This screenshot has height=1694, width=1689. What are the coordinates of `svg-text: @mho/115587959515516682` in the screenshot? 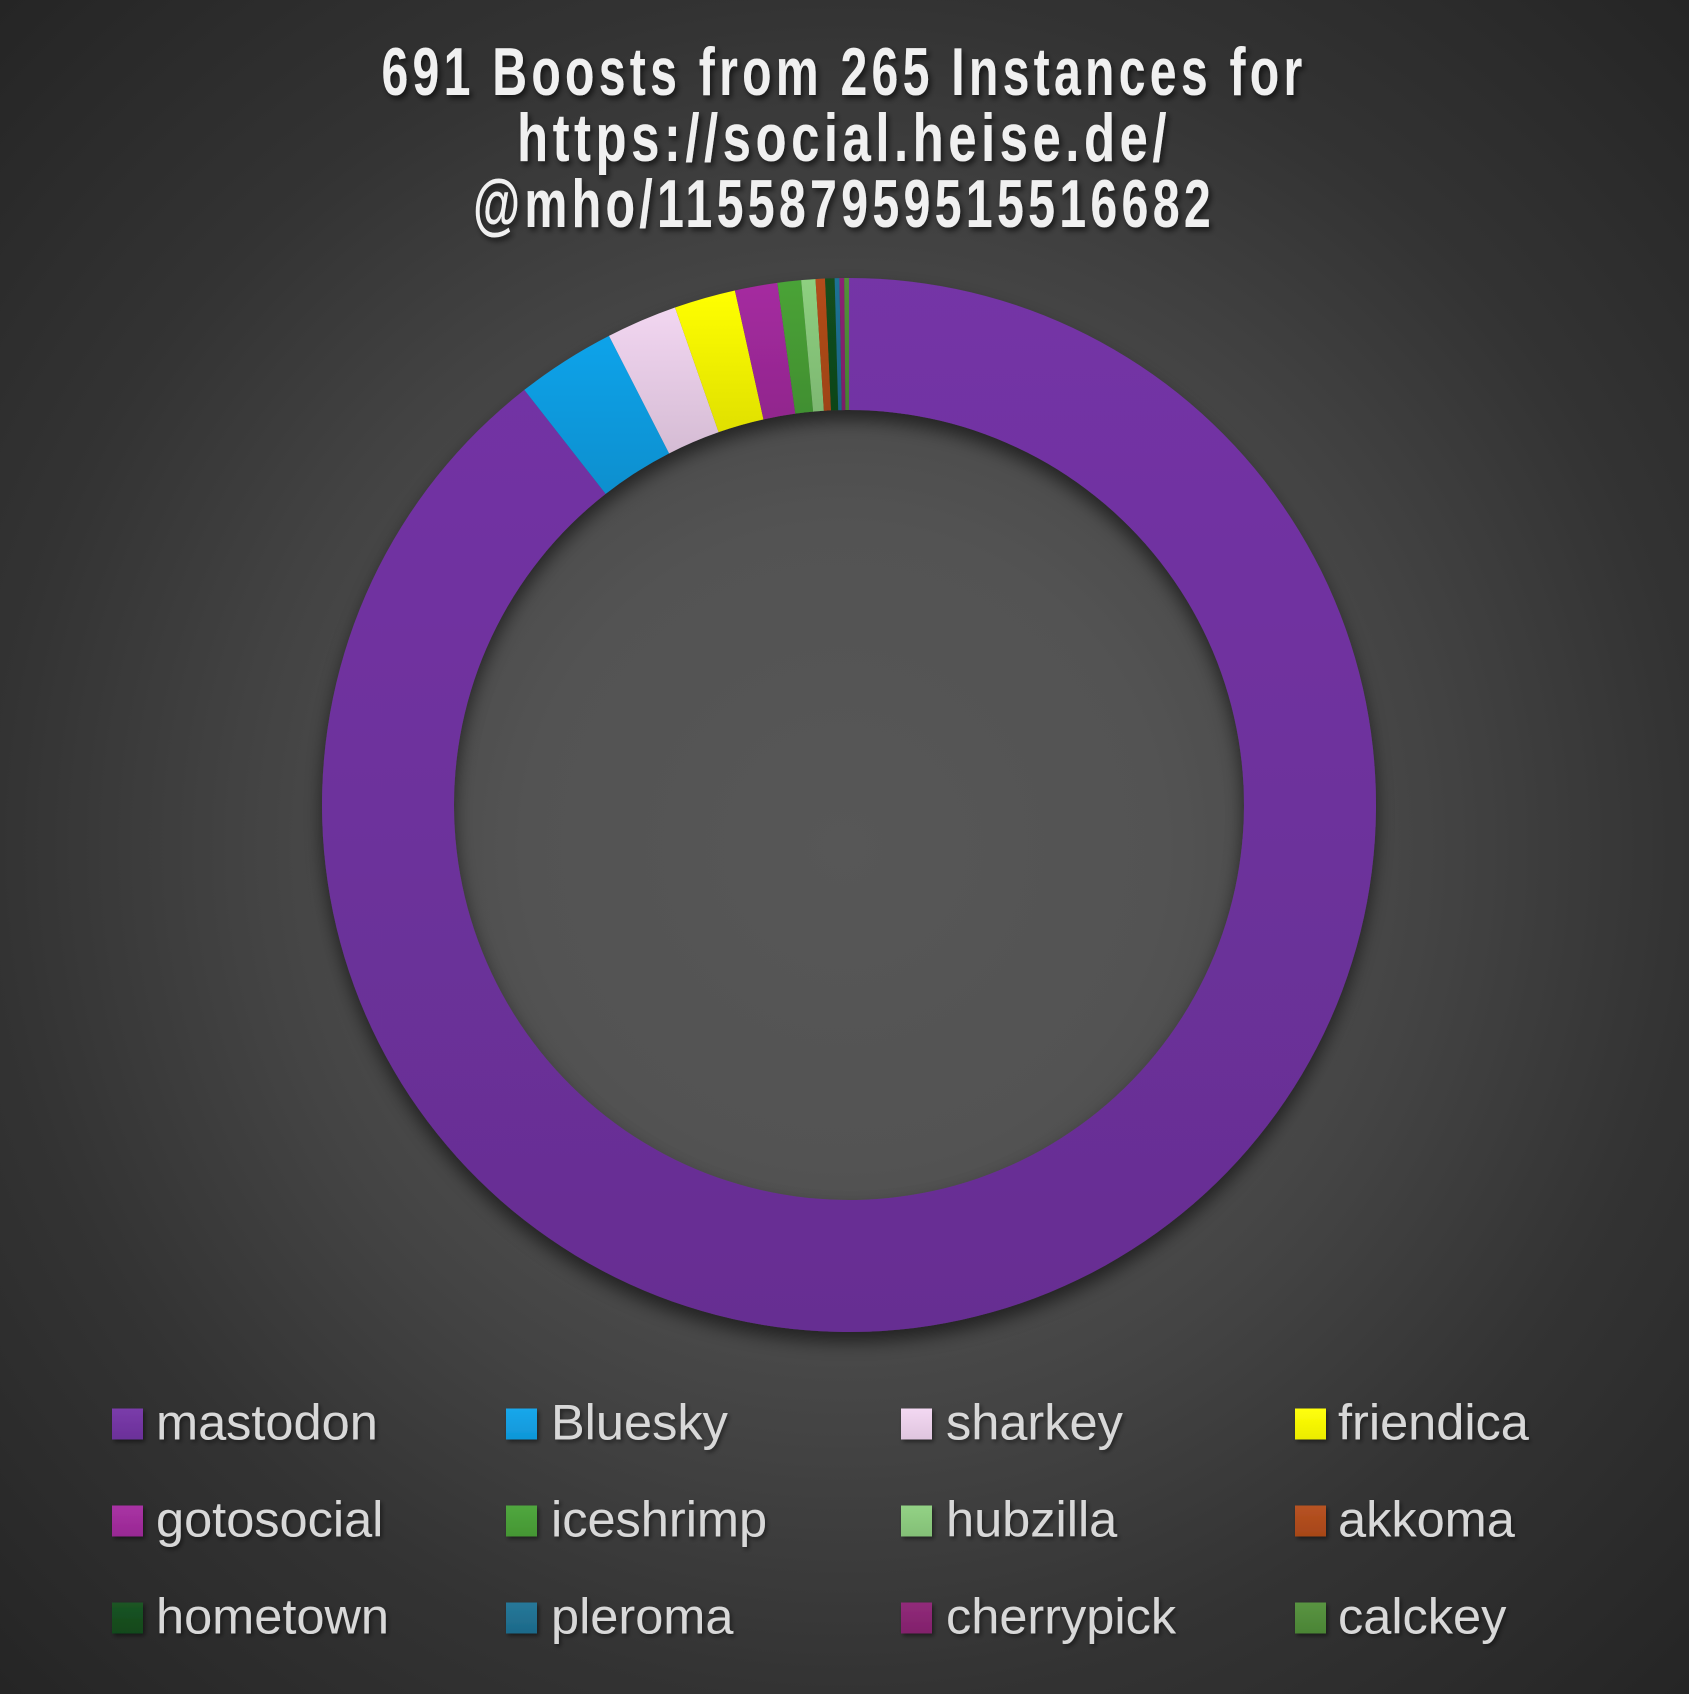 It's located at (844, 204).